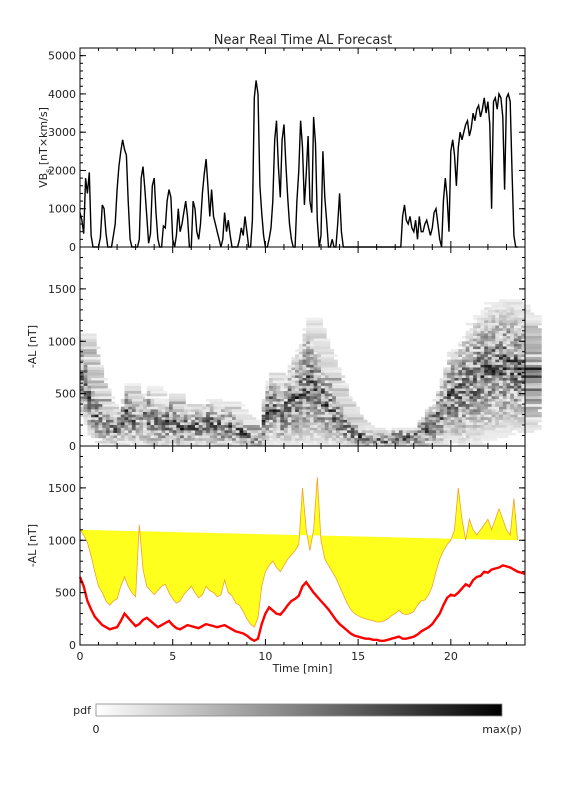 This screenshot has height=792, width=576. I want to click on forecast-median-line, so click(302, 603).